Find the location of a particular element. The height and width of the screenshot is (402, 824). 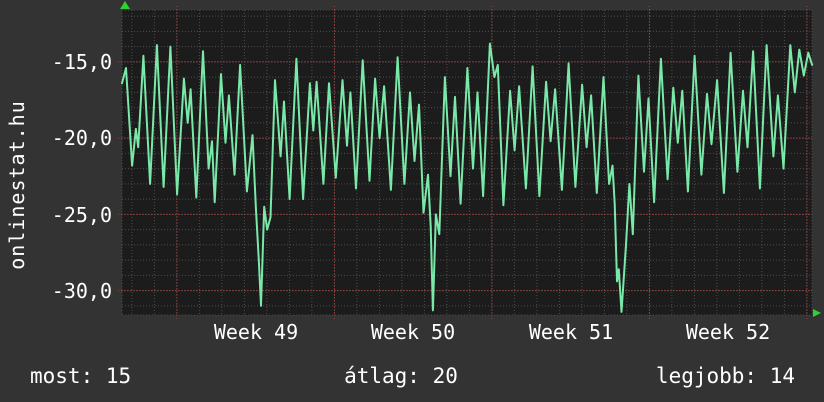

y-tick-label: -15,0 is located at coordinates (81, 62).